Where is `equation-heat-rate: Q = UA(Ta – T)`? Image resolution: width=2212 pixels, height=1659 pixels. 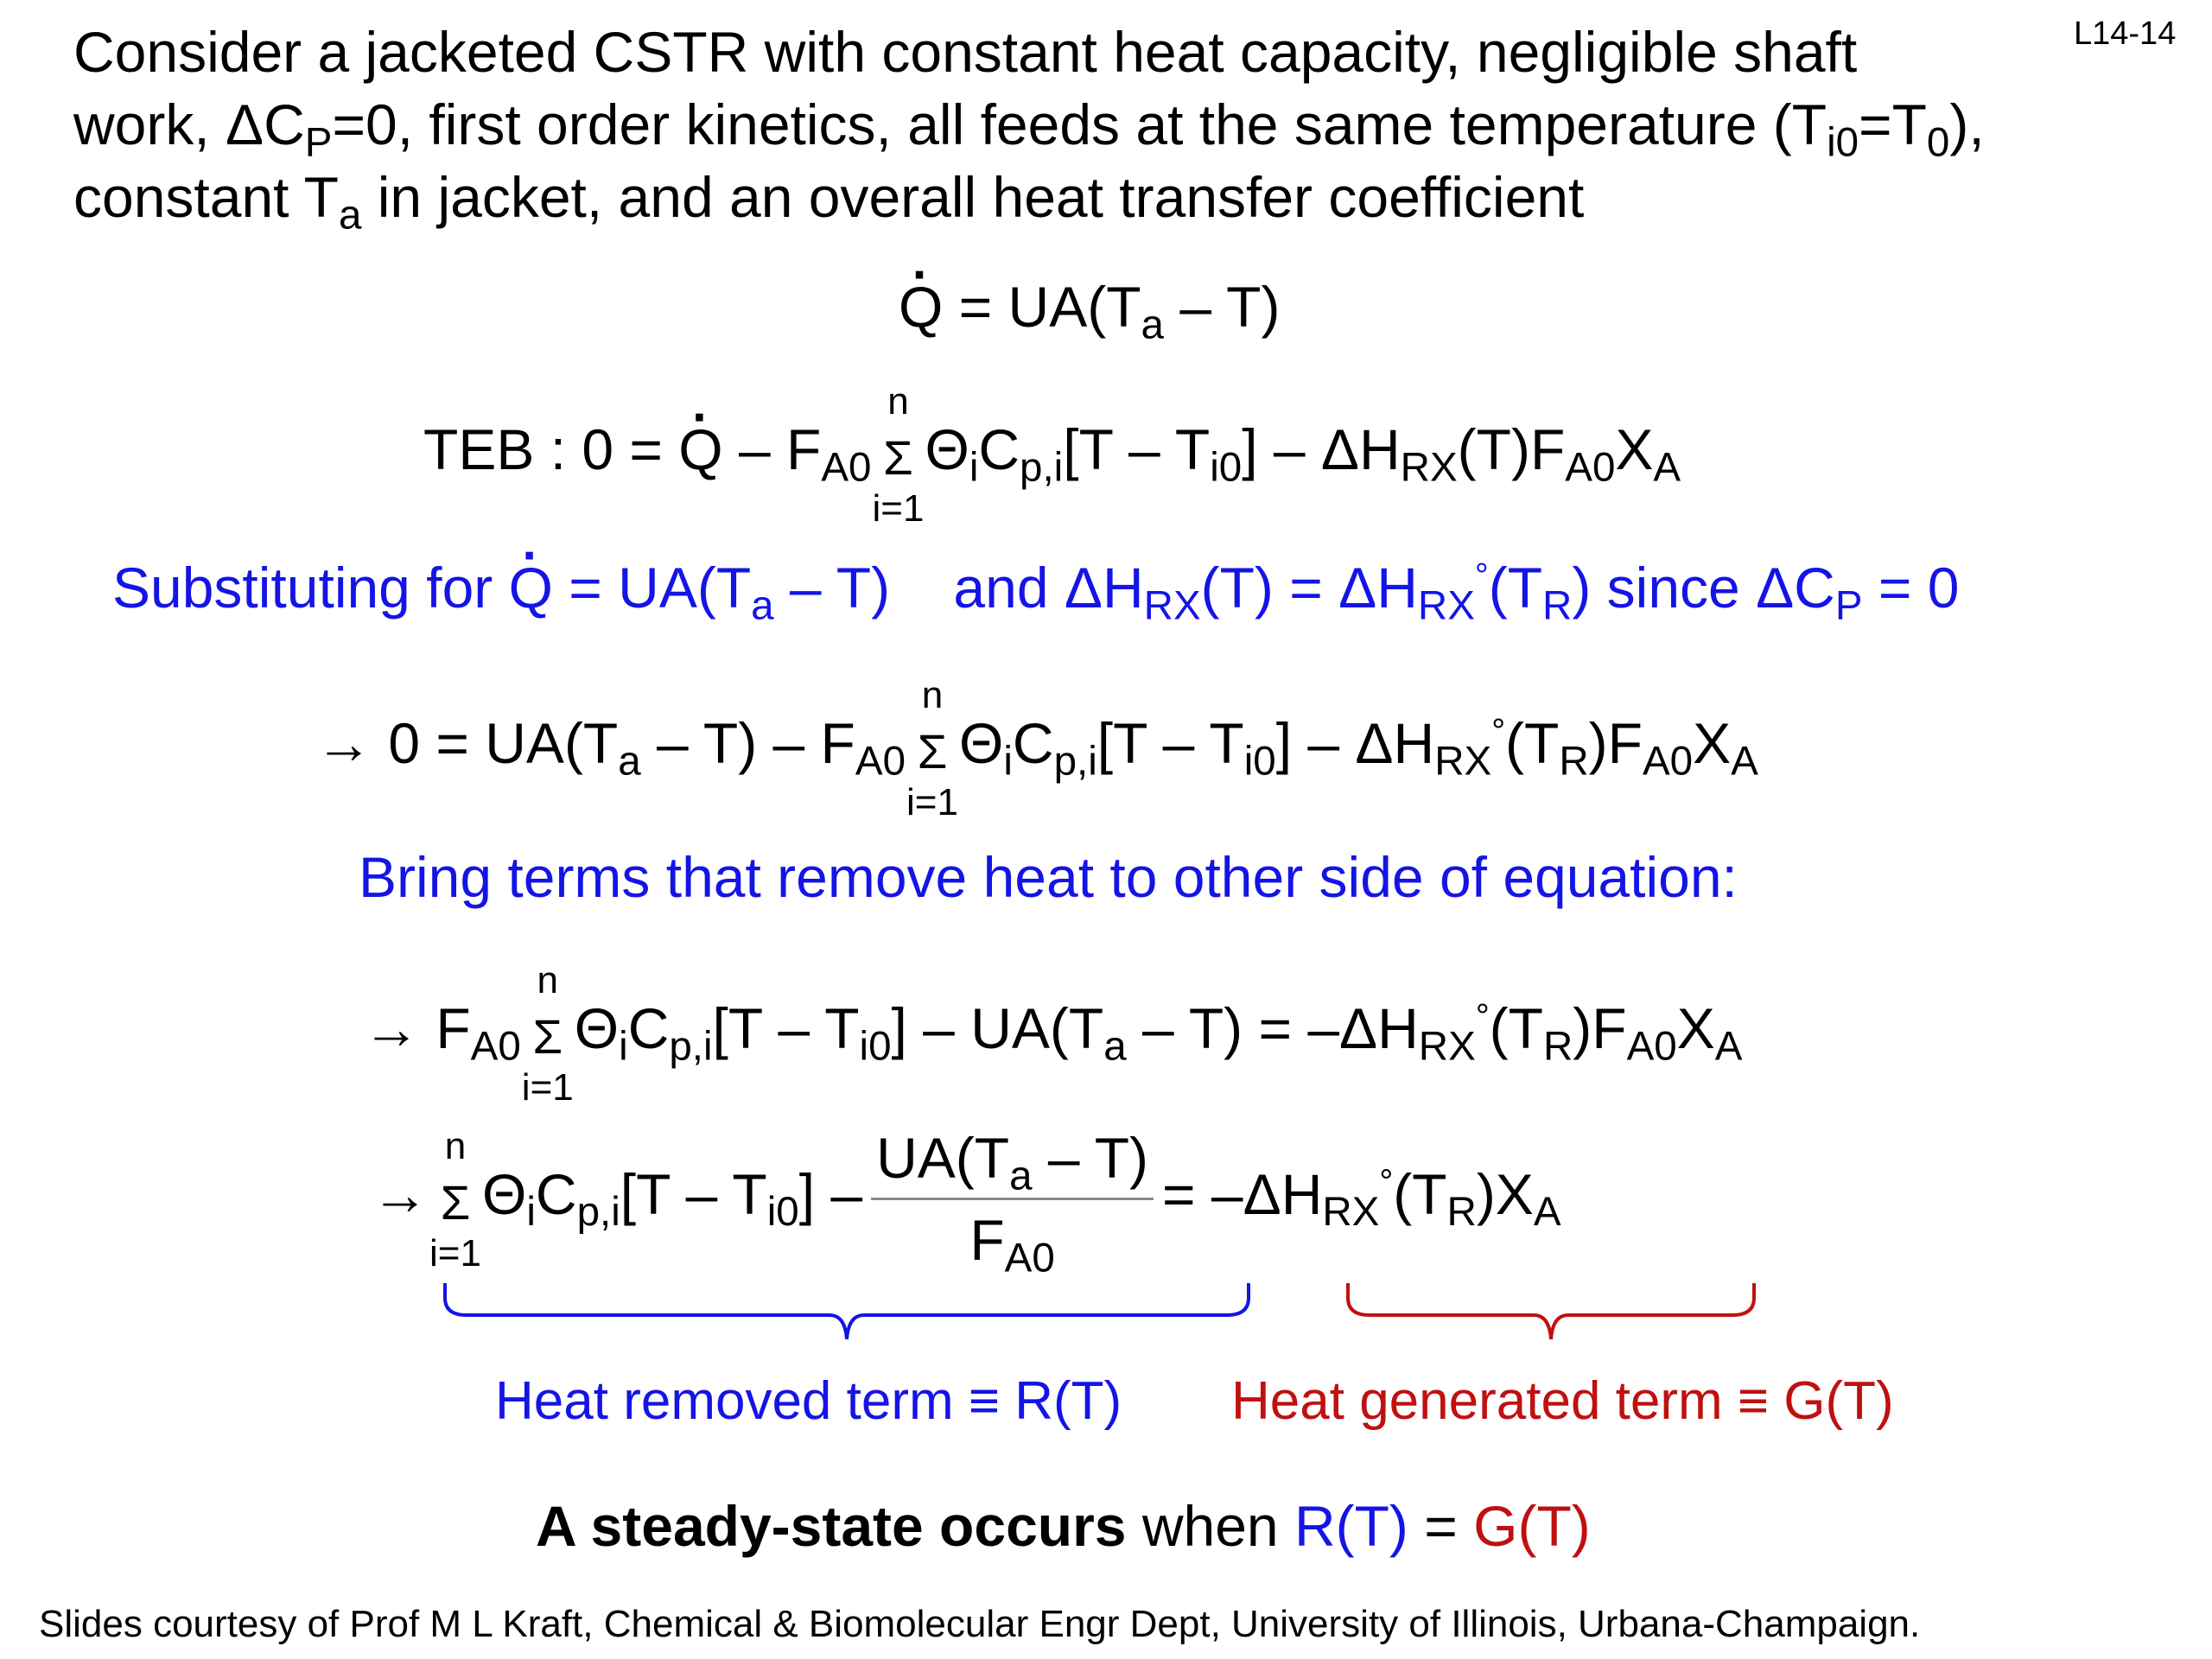 equation-heat-rate: Q = UA(Ta – T) is located at coordinates (1089, 309).